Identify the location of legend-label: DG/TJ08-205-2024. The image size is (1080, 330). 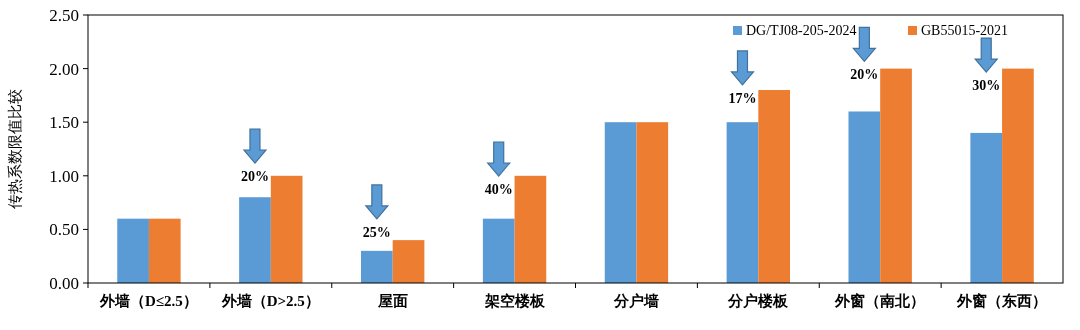
(801, 30).